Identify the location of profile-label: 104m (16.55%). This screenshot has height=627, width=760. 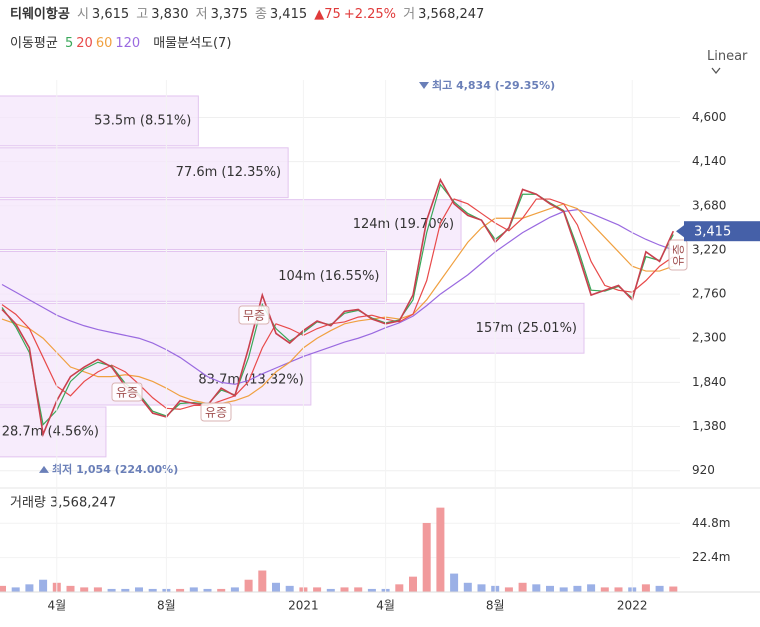
(328, 276).